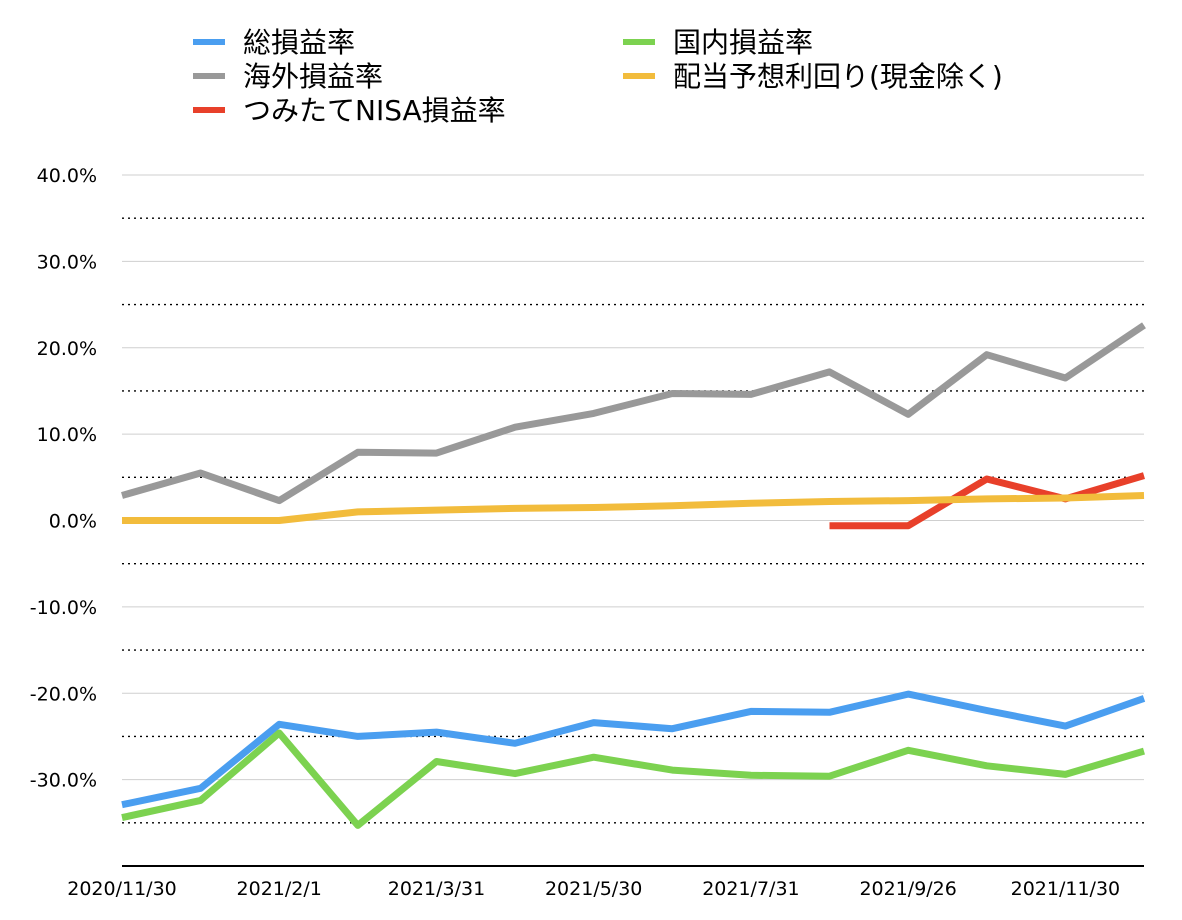 Image resolution: width=1182 pixels, height=920 pixels. I want to click on x-tick-label: 2021/7/31, so click(750, 889).